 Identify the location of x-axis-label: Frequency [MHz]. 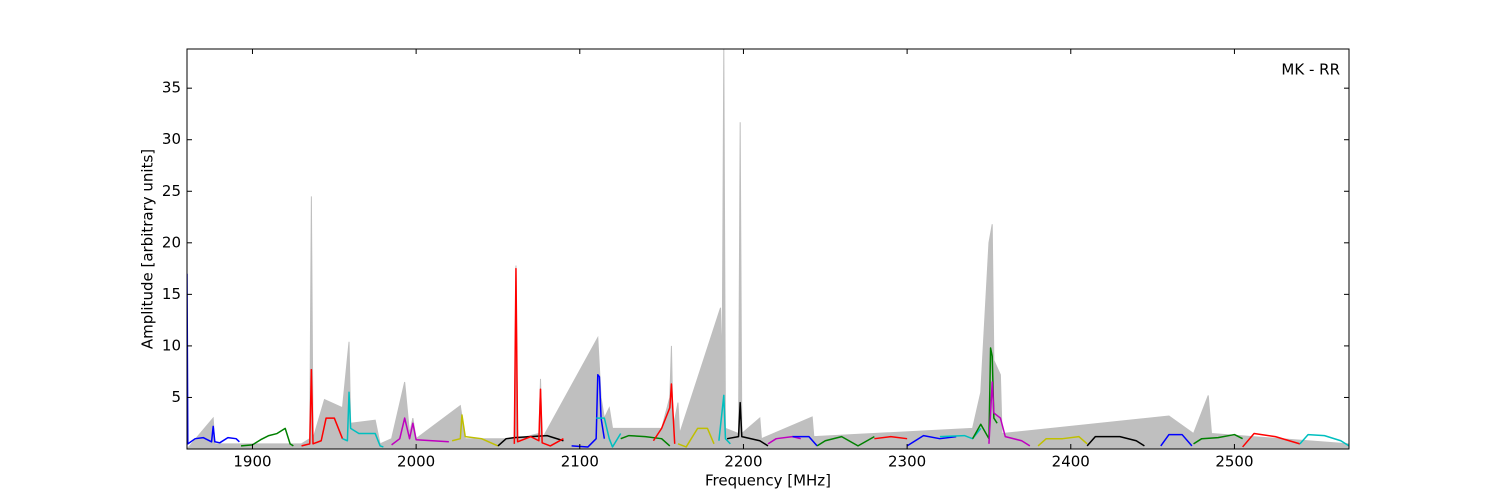
(768, 481).